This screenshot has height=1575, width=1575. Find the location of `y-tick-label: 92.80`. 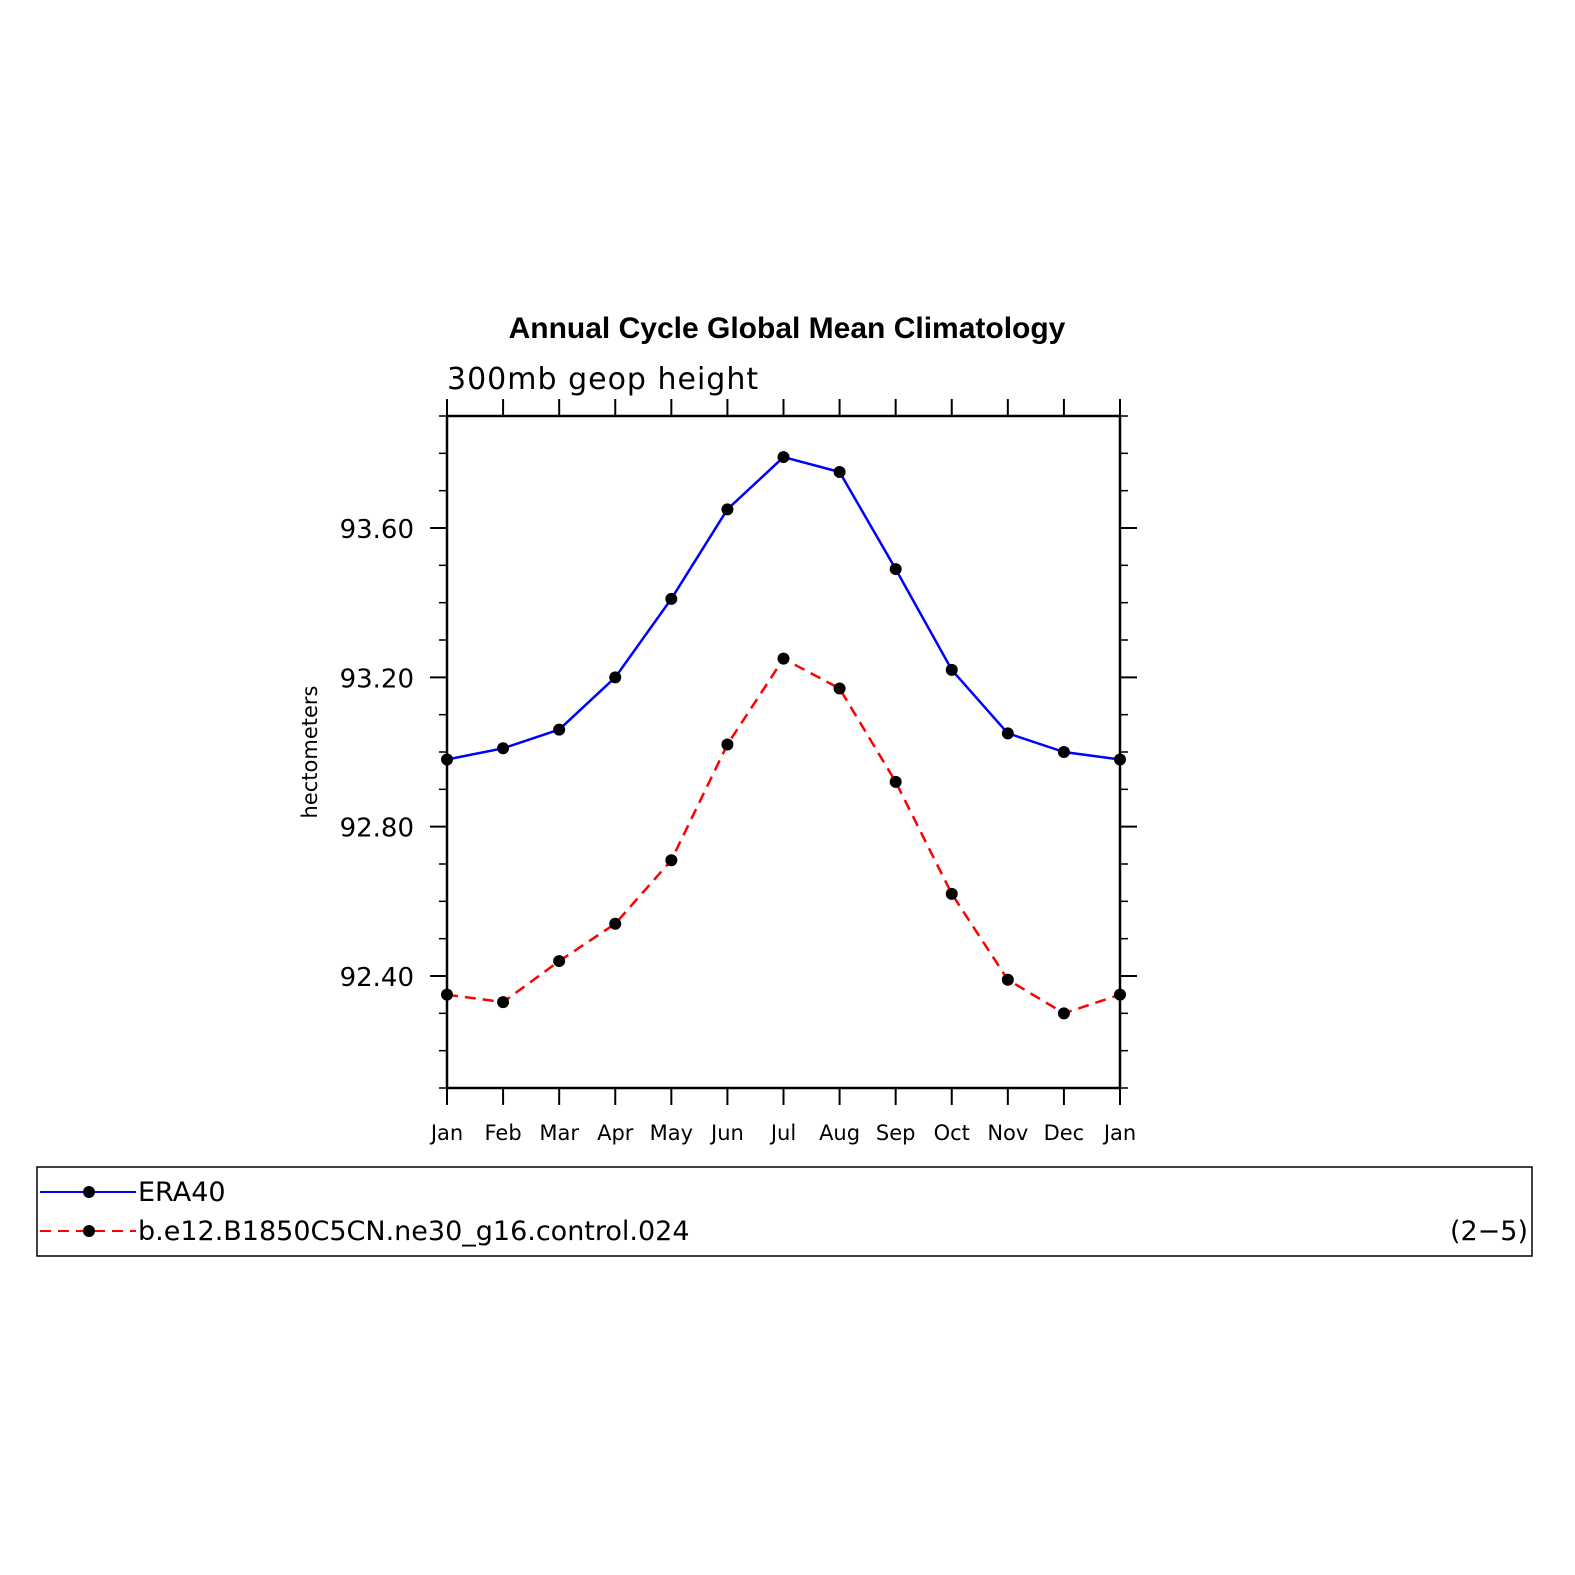

y-tick-label: 92.80 is located at coordinates (377, 829).